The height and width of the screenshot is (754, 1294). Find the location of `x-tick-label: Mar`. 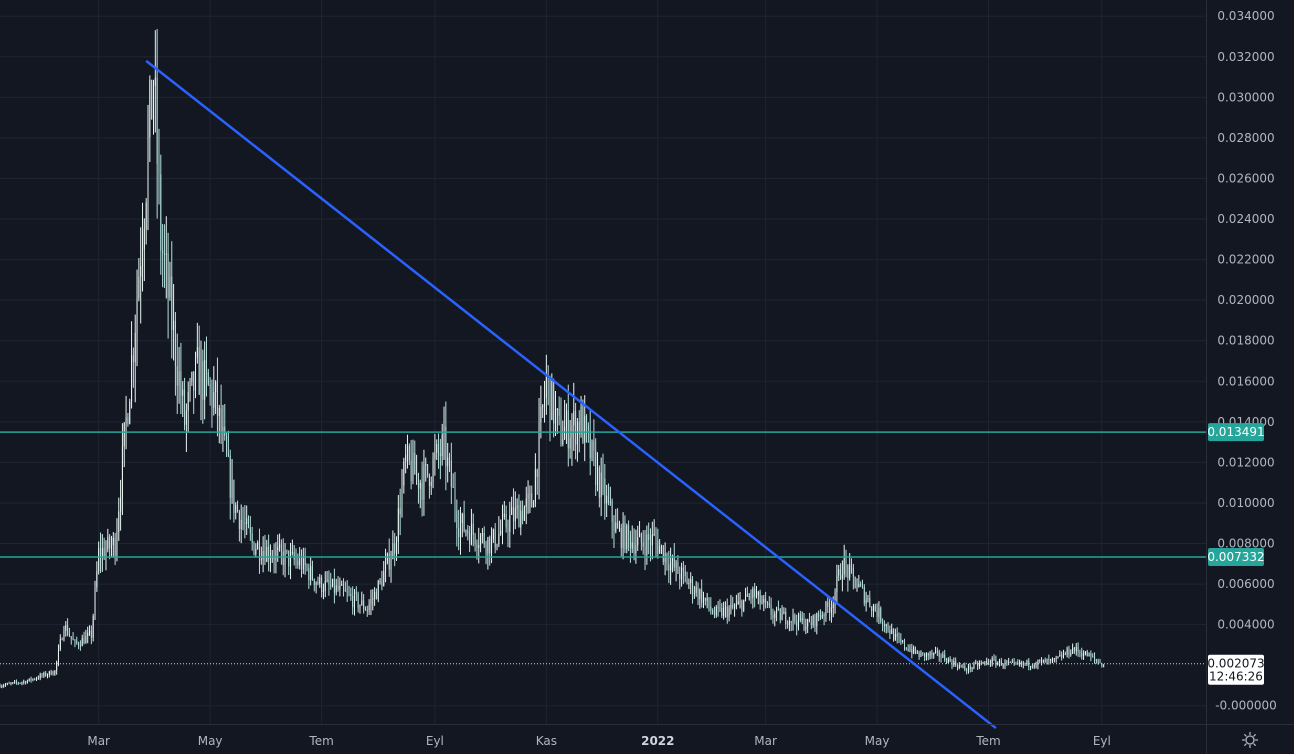

x-tick-label: Mar is located at coordinates (765, 741).